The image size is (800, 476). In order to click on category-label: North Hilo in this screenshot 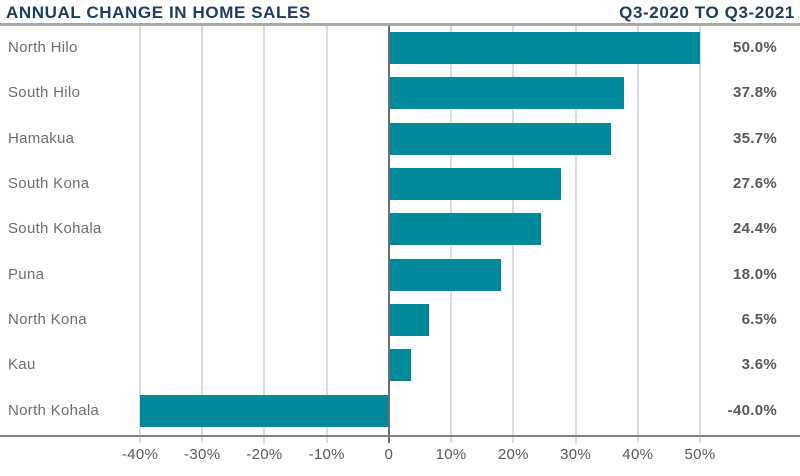, I will do `click(43, 47)`.